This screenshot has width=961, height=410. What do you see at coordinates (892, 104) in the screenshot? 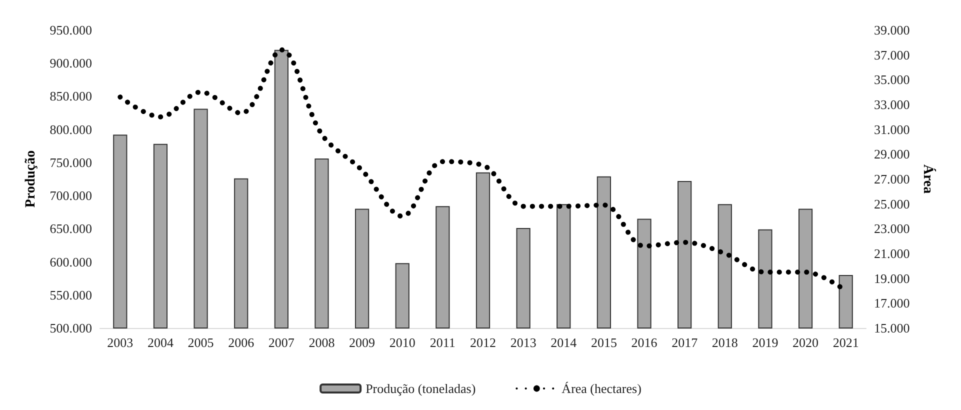
I see `y2-tick-label: 33.000` at bounding box center [892, 104].